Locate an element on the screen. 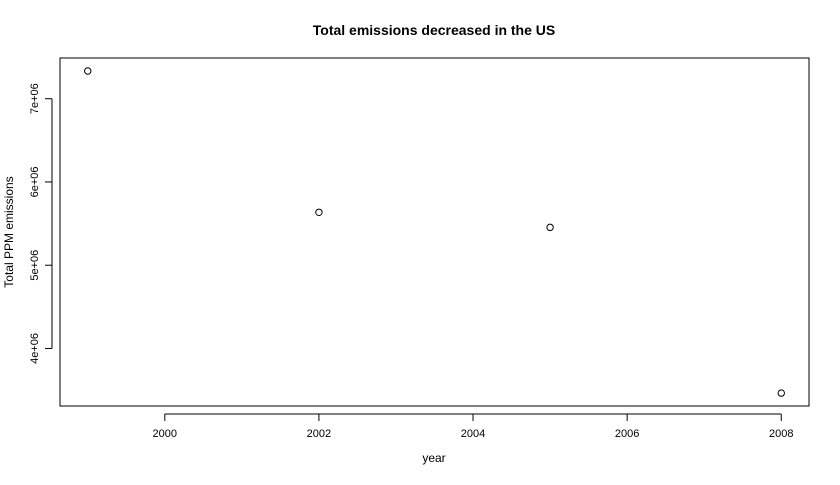  y-tick-label: 7e+06 is located at coordinates (35, 98).